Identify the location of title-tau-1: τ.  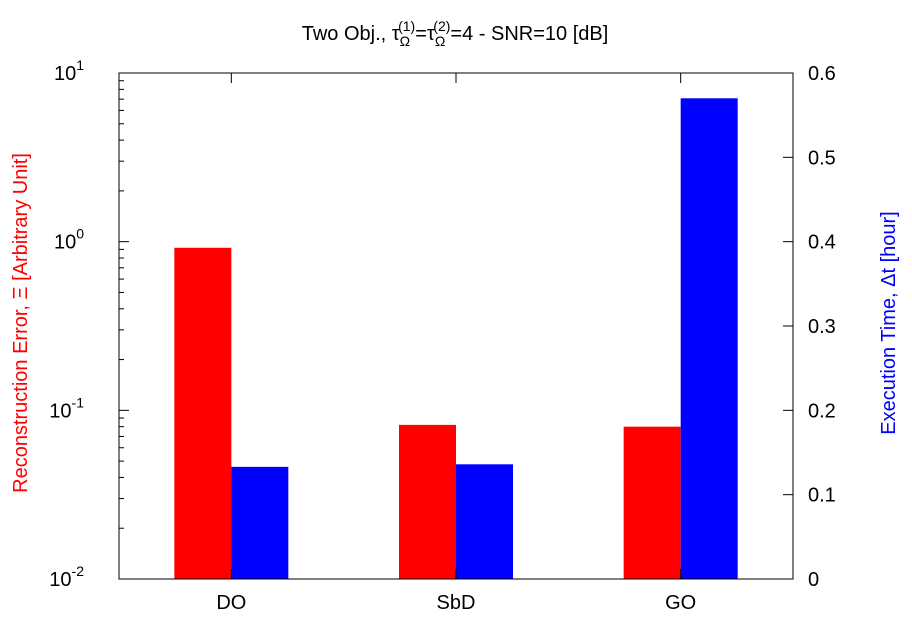
(396, 34).